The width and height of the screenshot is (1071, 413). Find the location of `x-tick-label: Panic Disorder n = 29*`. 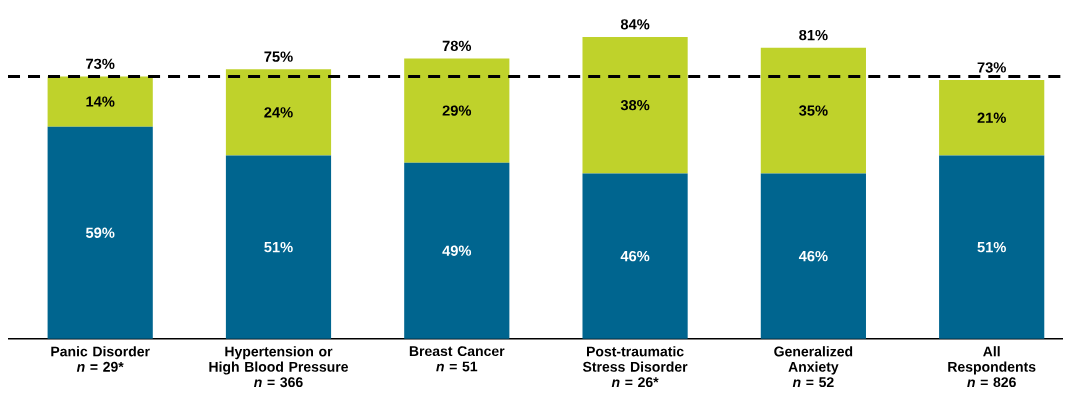

x-tick-label: Panic Disorder n = 29* is located at coordinates (100, 358).